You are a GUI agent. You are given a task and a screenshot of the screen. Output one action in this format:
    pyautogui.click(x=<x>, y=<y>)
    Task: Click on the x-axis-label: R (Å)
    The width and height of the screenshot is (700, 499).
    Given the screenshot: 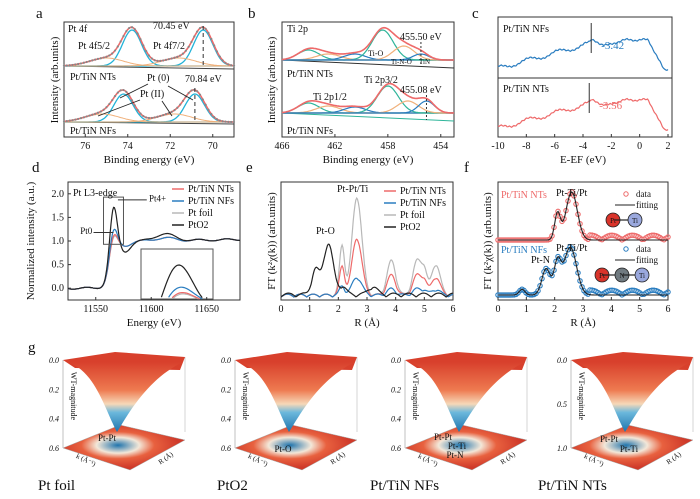 What is the action you would take?
    pyautogui.click(x=367, y=323)
    